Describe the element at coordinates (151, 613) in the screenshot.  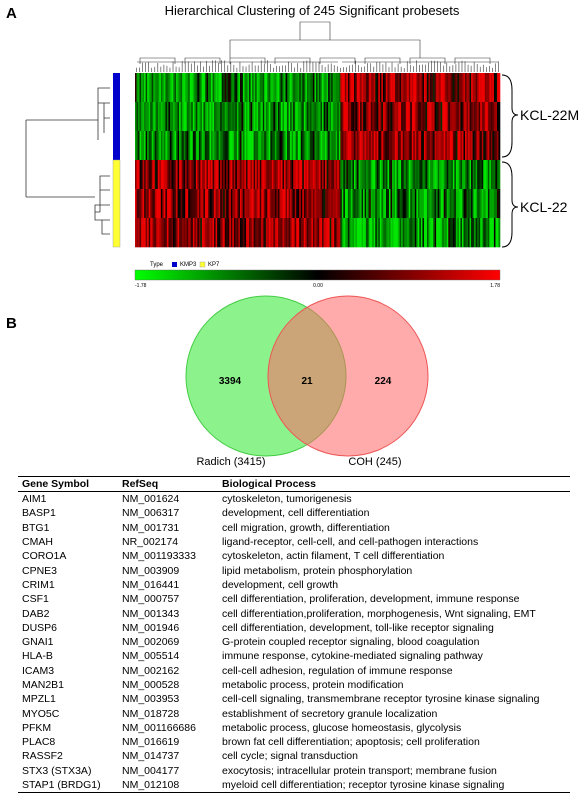
I see `table-cell: NM_001343` at that location.